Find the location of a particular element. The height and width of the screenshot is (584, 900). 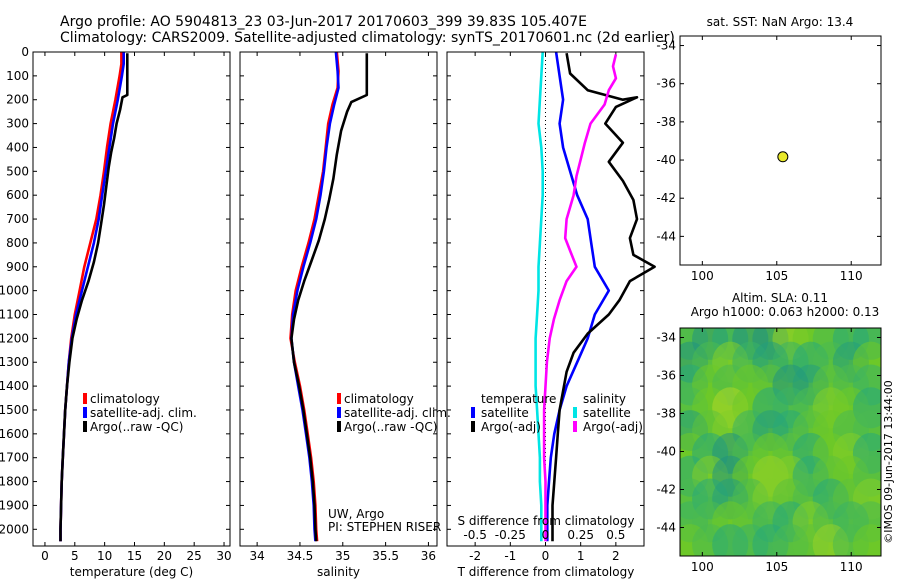

depth-tick-label: 1000 is located at coordinates (14, 291).